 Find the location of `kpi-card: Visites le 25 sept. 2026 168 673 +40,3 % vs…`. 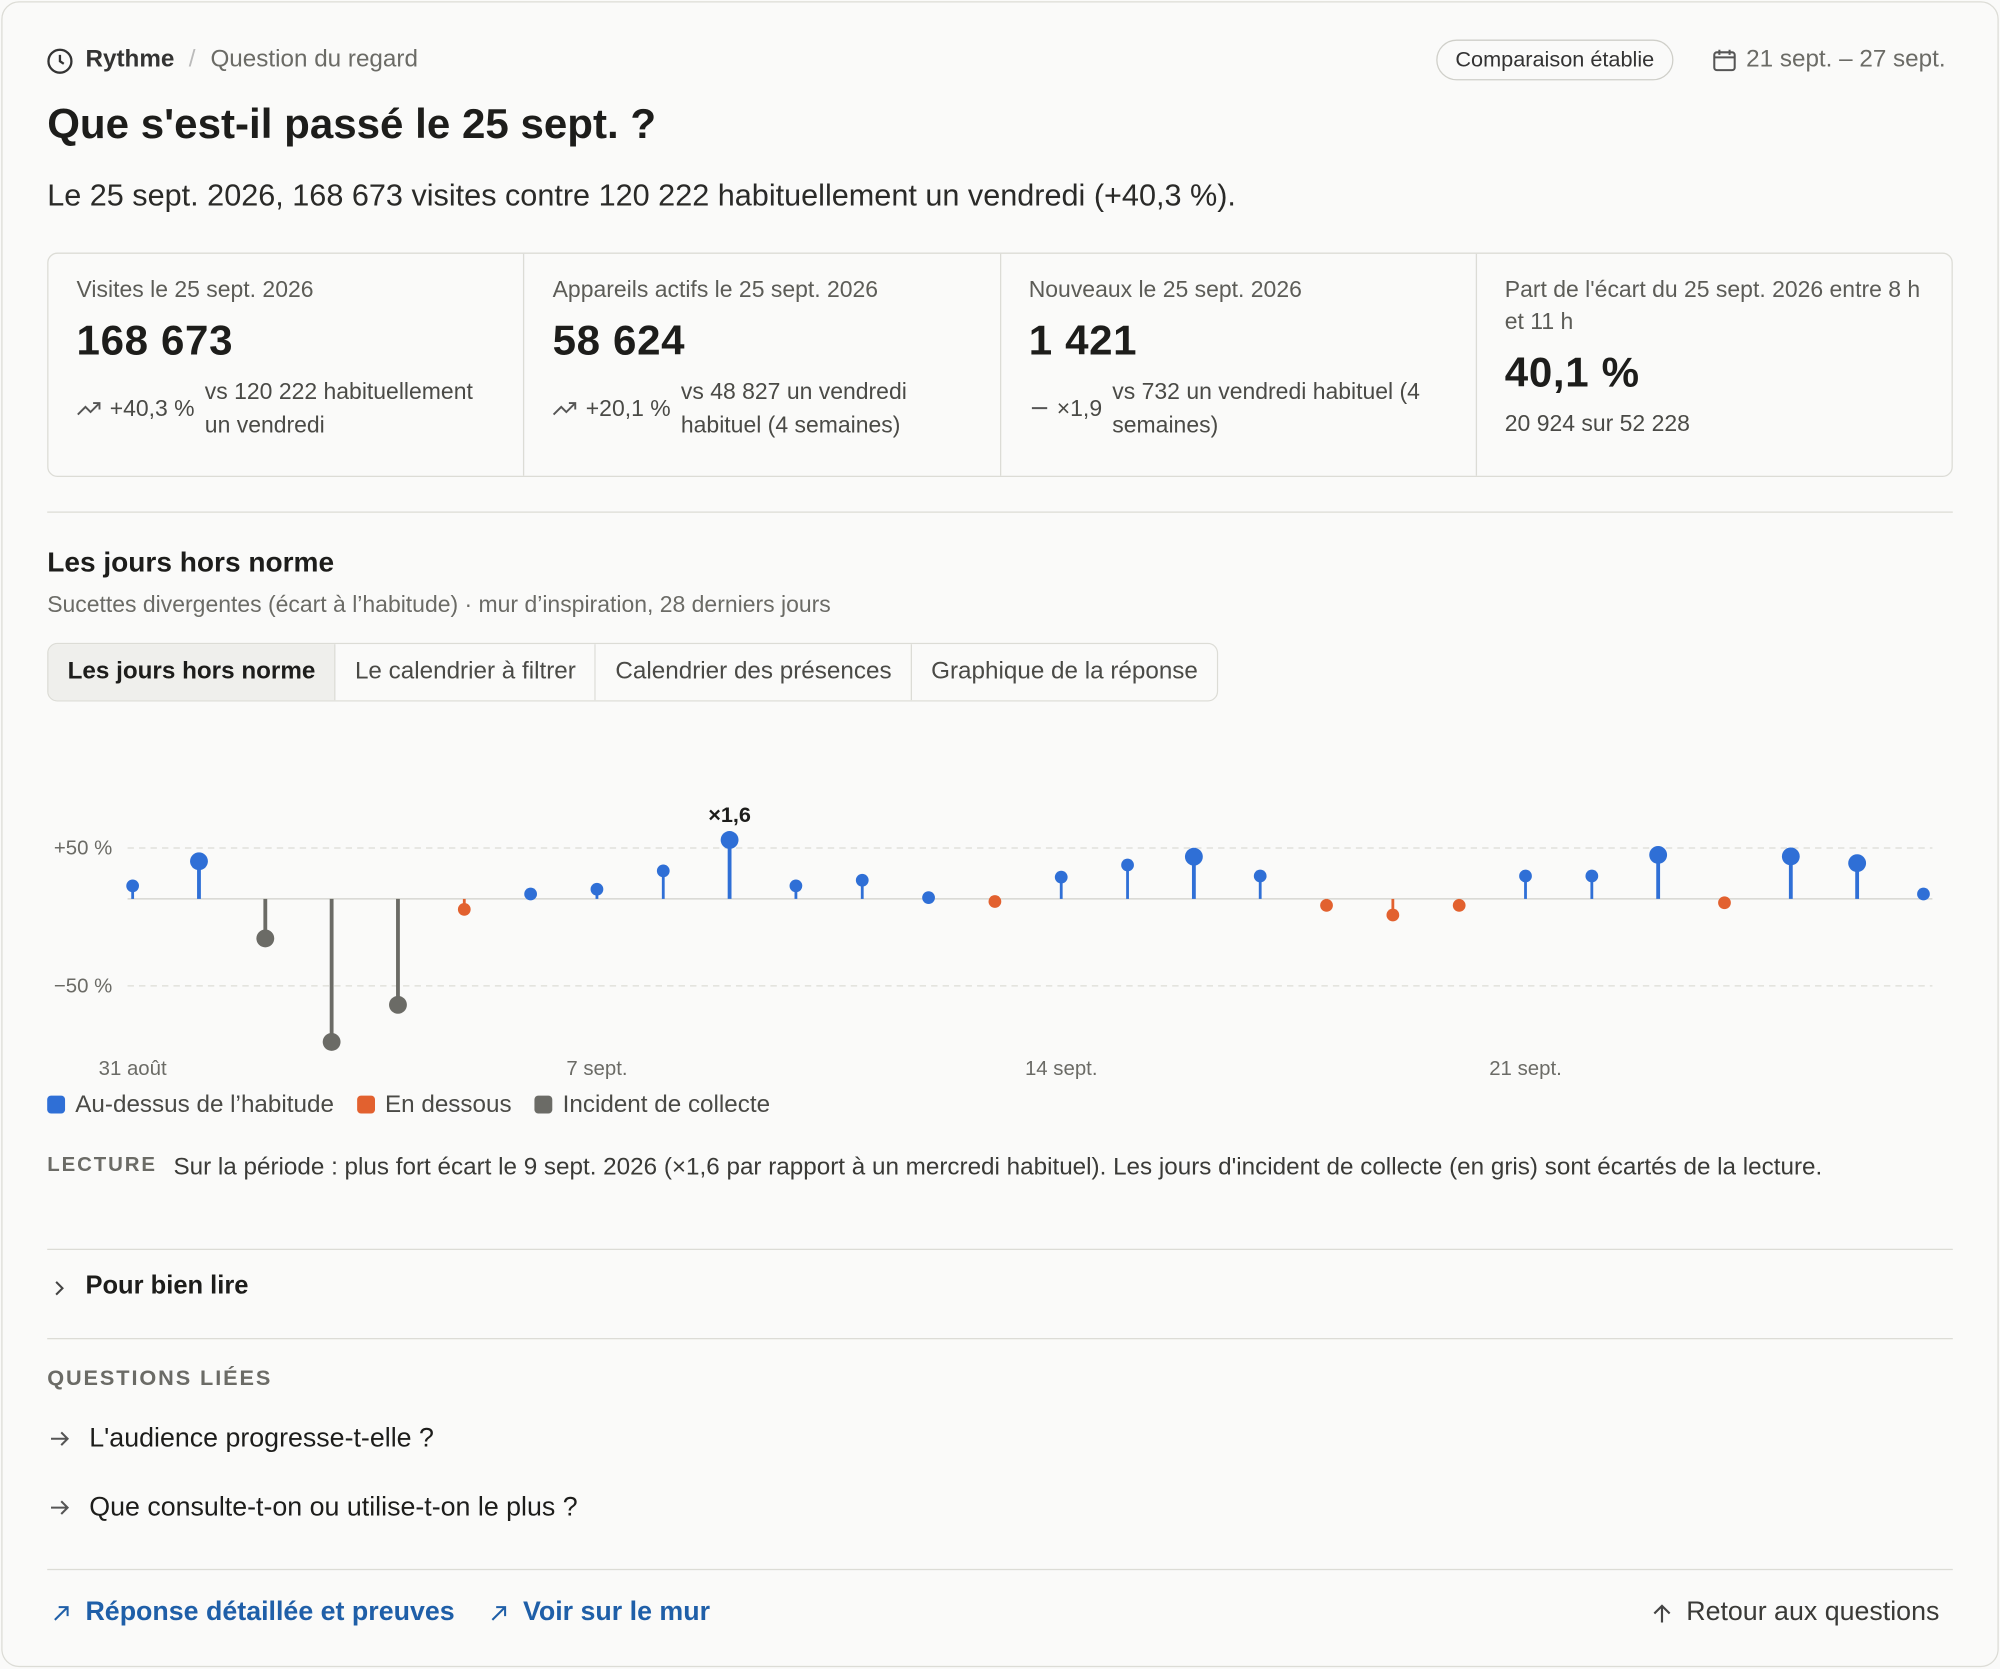

kpi-card: Visites le 25 sept. 2026 168 673 +40,3 % vs… is located at coordinates (286, 364).